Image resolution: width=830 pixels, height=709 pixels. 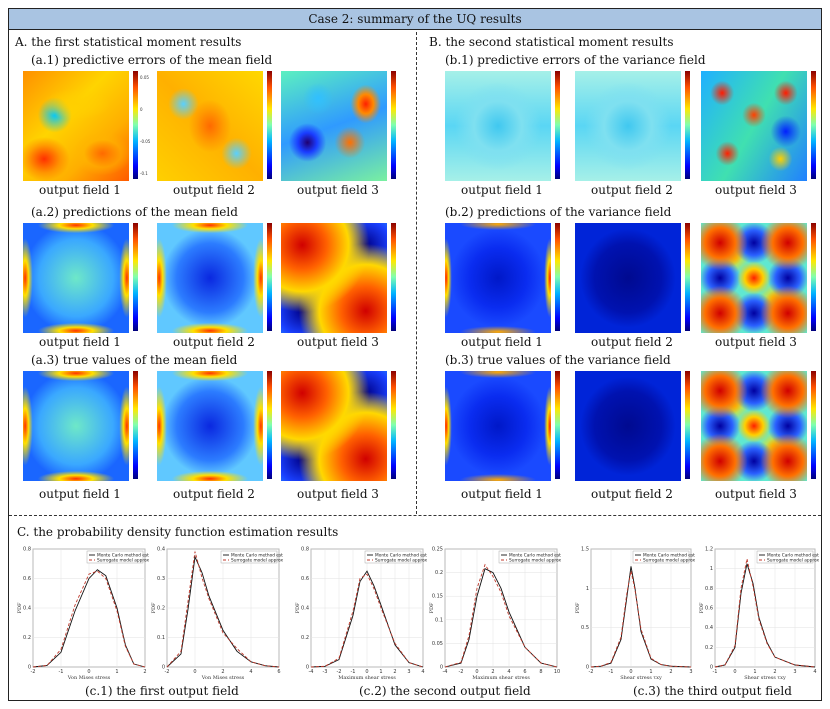 What do you see at coordinates (145, 141) in the screenshot?
I see `colorbar-tick: -0.05` at bounding box center [145, 141].